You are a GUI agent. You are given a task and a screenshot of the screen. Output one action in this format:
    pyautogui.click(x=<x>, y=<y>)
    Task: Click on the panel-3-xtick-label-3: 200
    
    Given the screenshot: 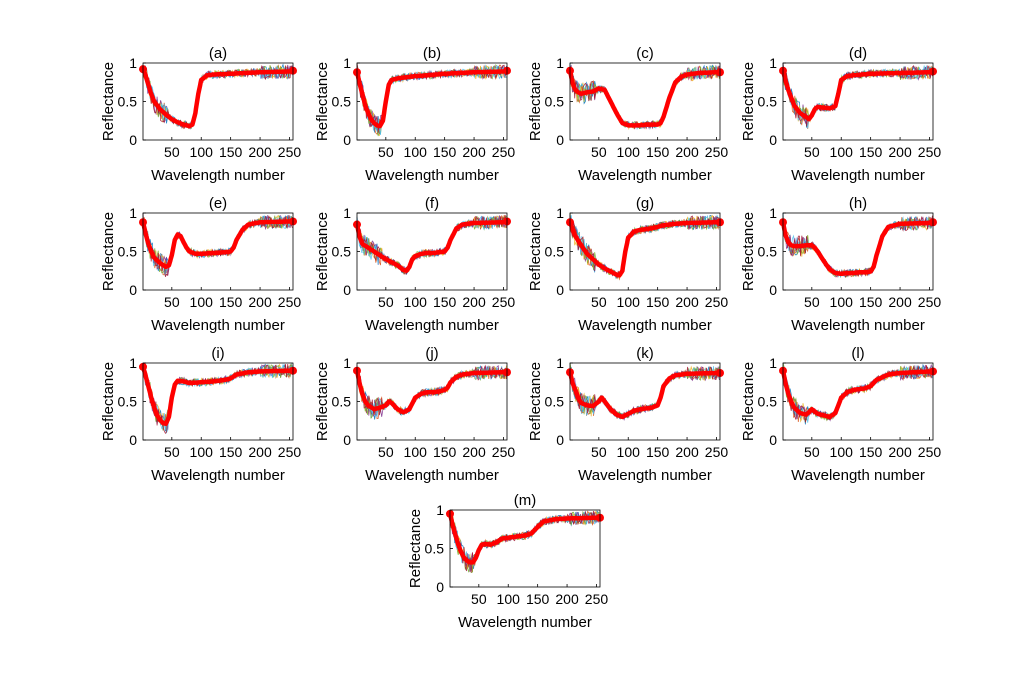 What is the action you would take?
    pyautogui.click(x=900, y=152)
    